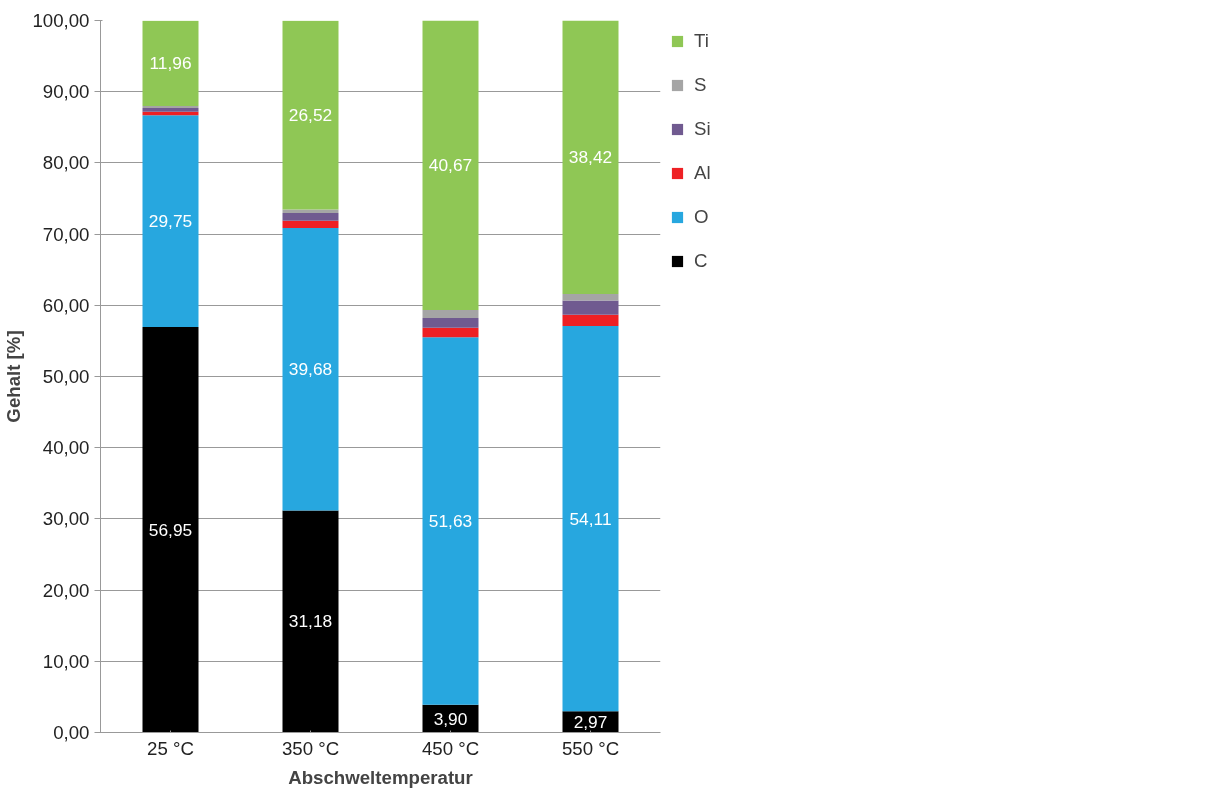 The height and width of the screenshot is (796, 1217). I want to click on data-label: 54,11, so click(590, 518).